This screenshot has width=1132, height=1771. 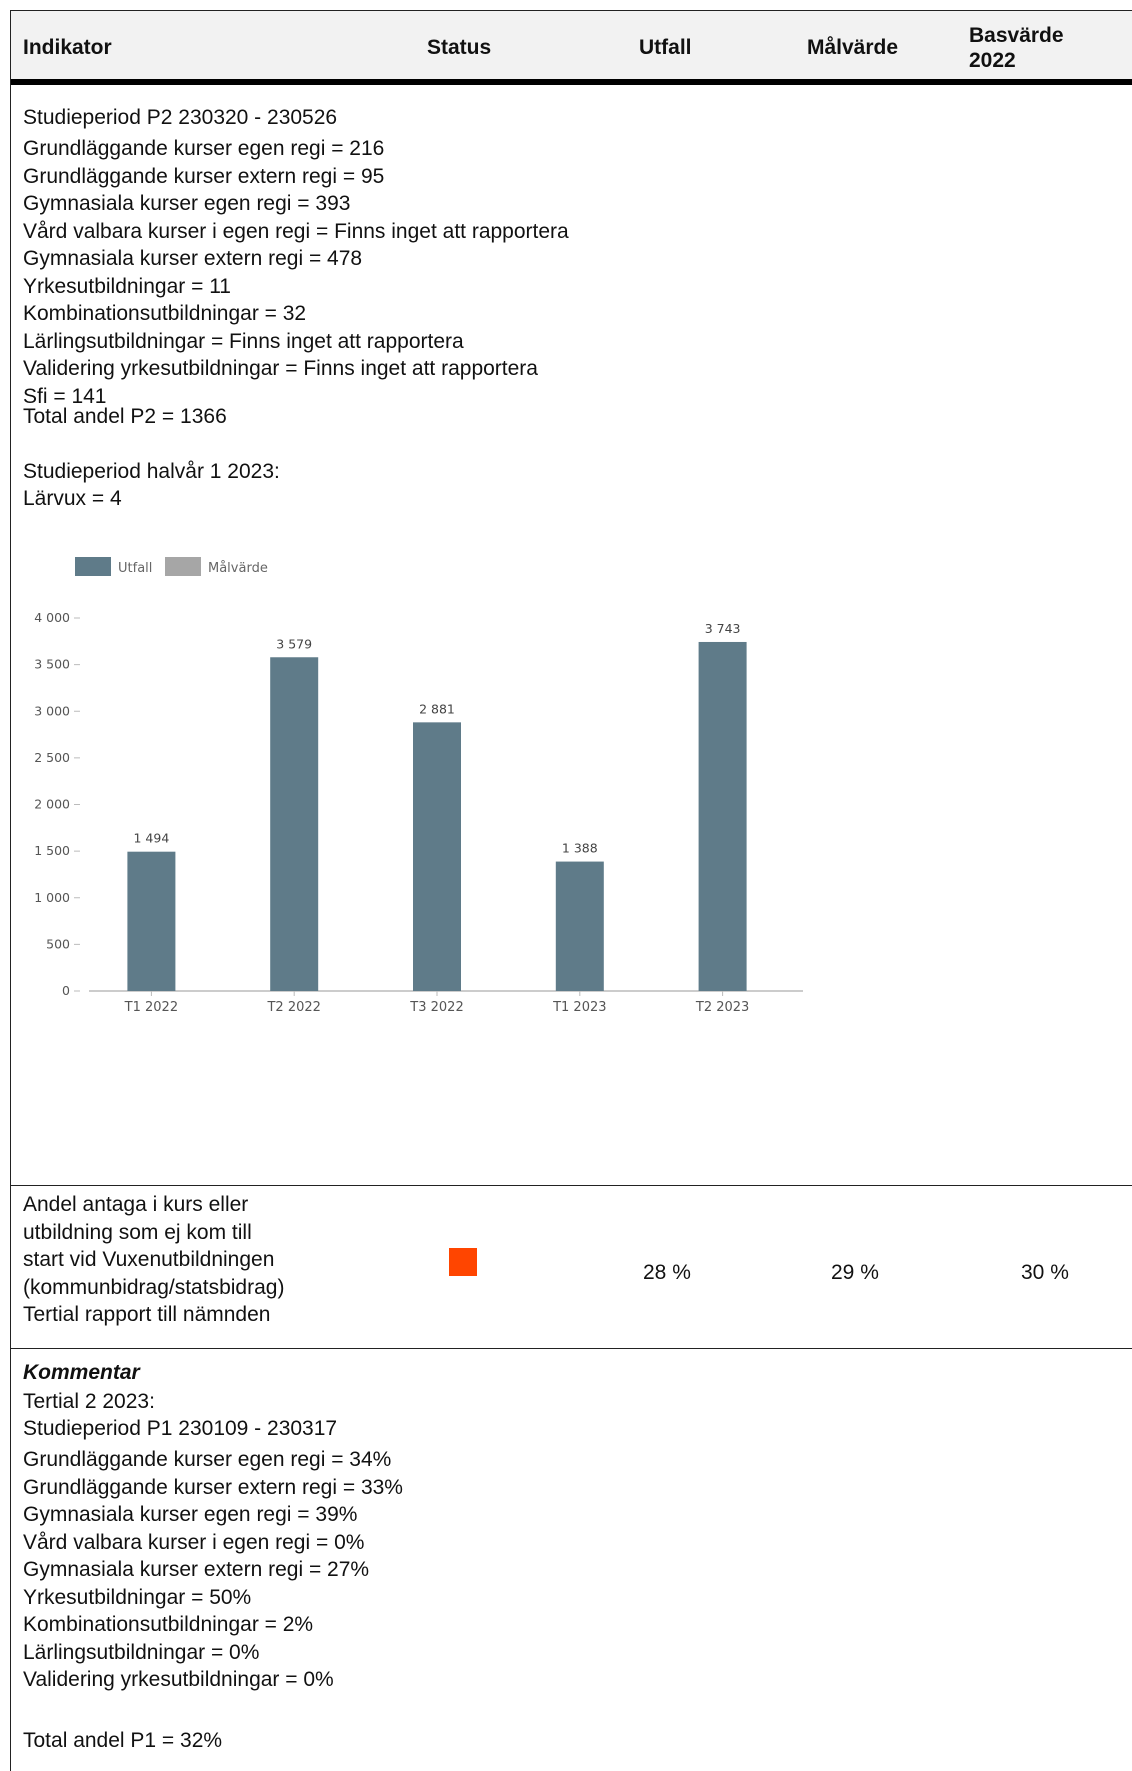 What do you see at coordinates (193, 258) in the screenshot?
I see `list-item: Gymnasiala kurser extern regi = 478` at bounding box center [193, 258].